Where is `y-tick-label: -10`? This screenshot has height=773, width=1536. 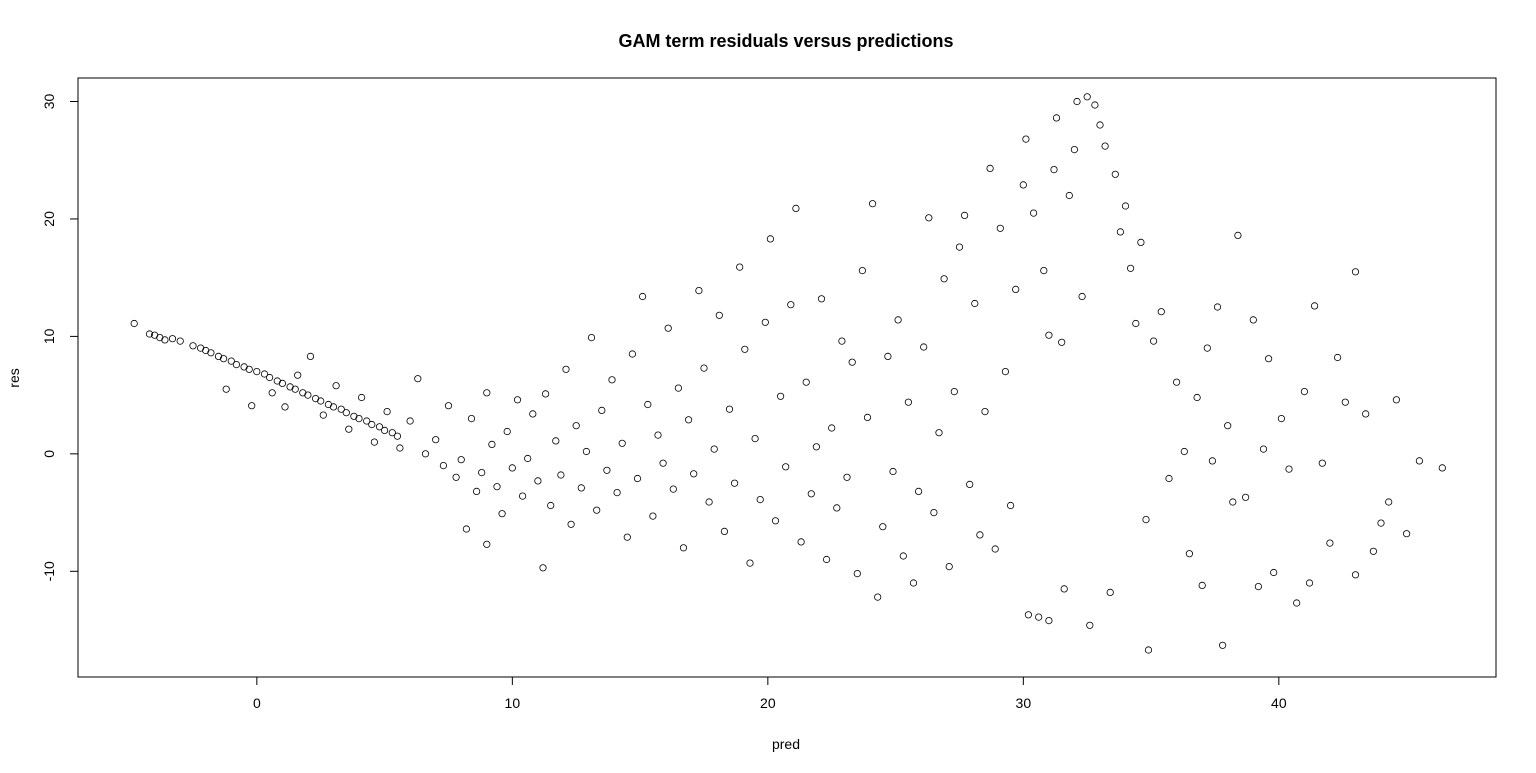 y-tick-label: -10 is located at coordinates (49, 571).